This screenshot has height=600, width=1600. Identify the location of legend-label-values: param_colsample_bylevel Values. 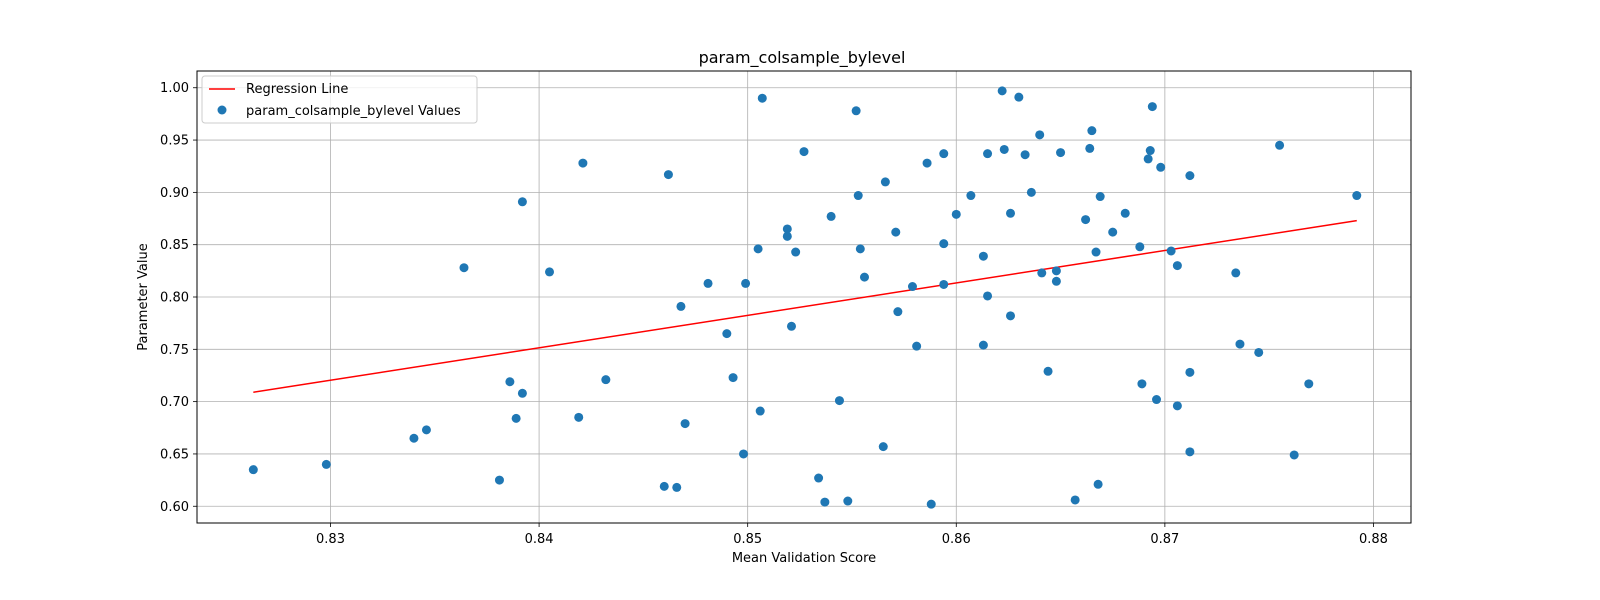
(353, 111).